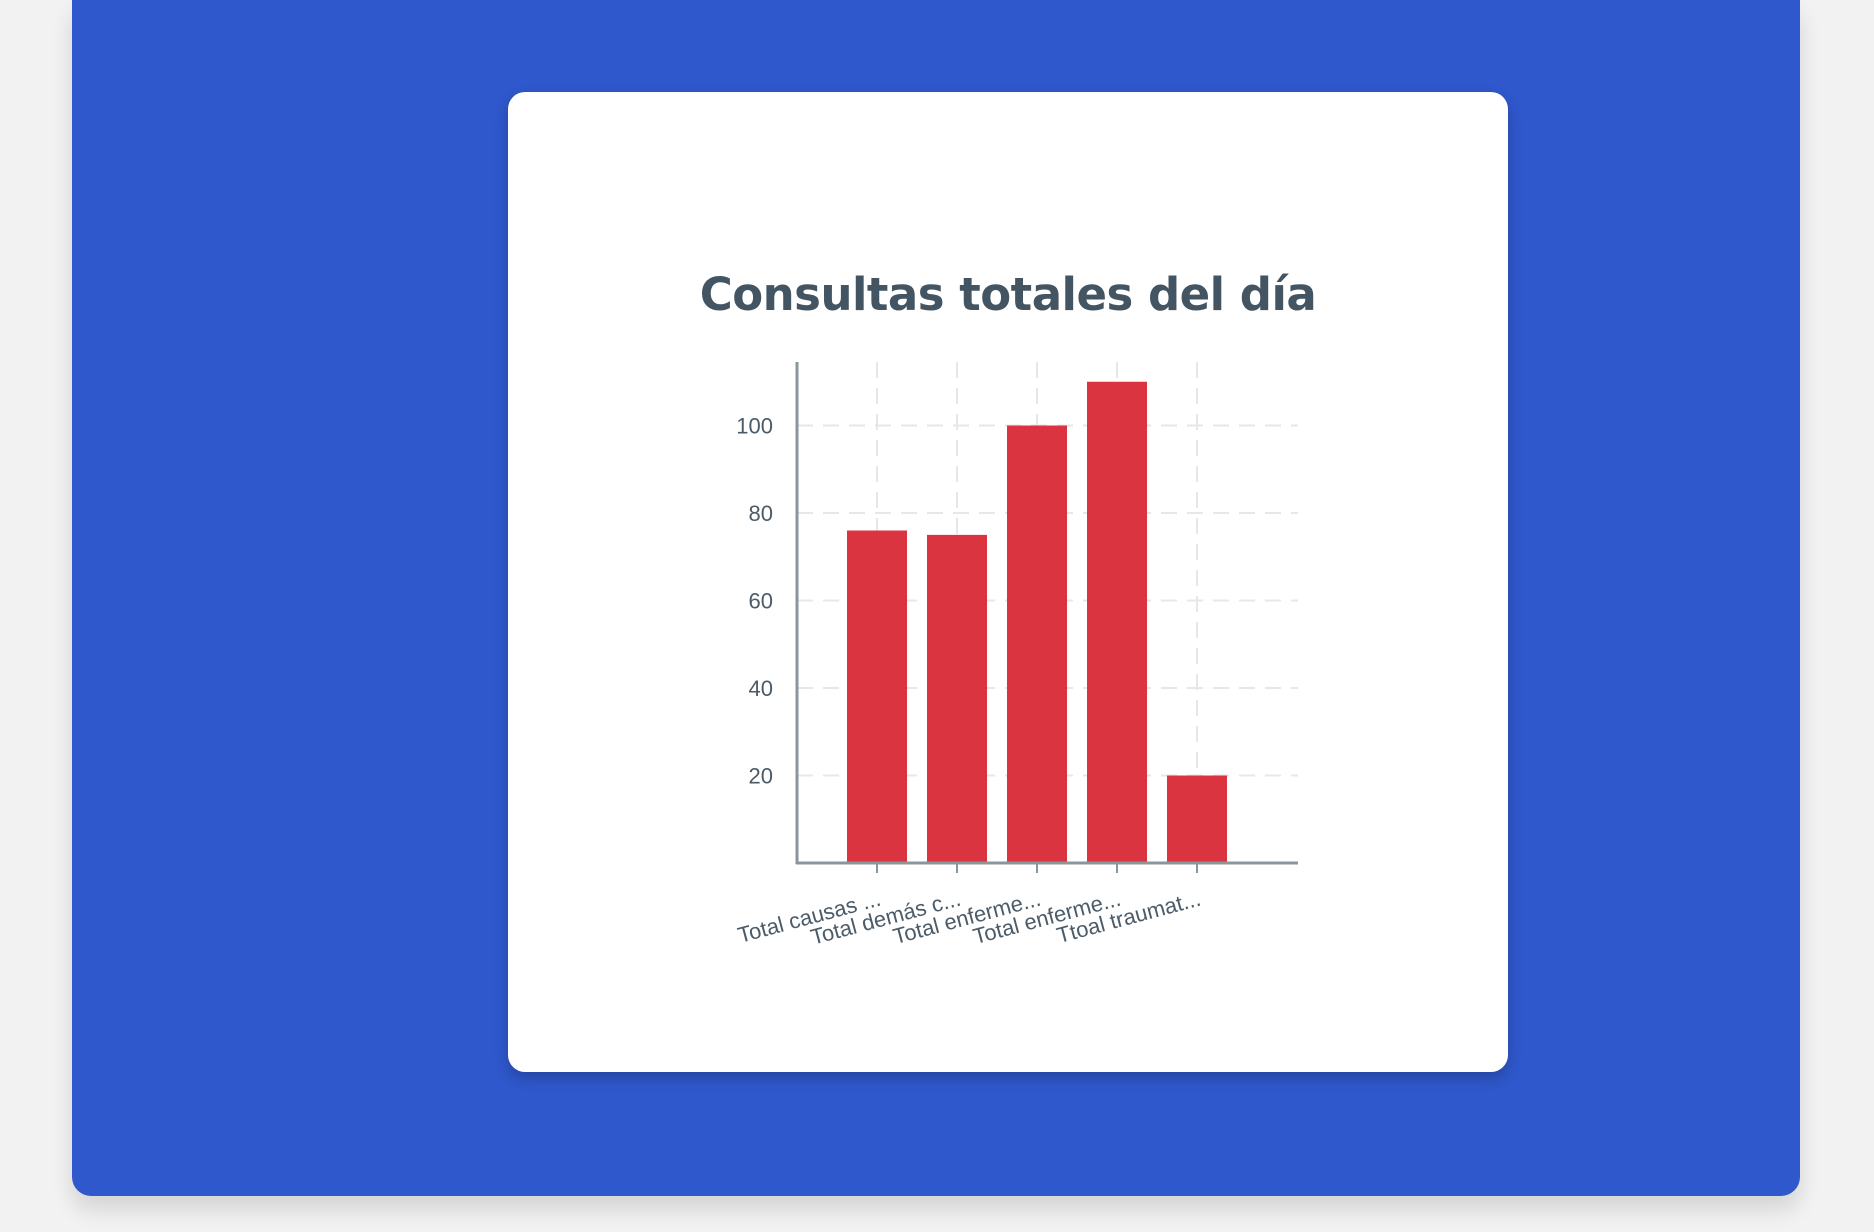 This screenshot has width=1874, height=1232. What do you see at coordinates (761, 776) in the screenshot?
I see `y-tick-label: 20` at bounding box center [761, 776].